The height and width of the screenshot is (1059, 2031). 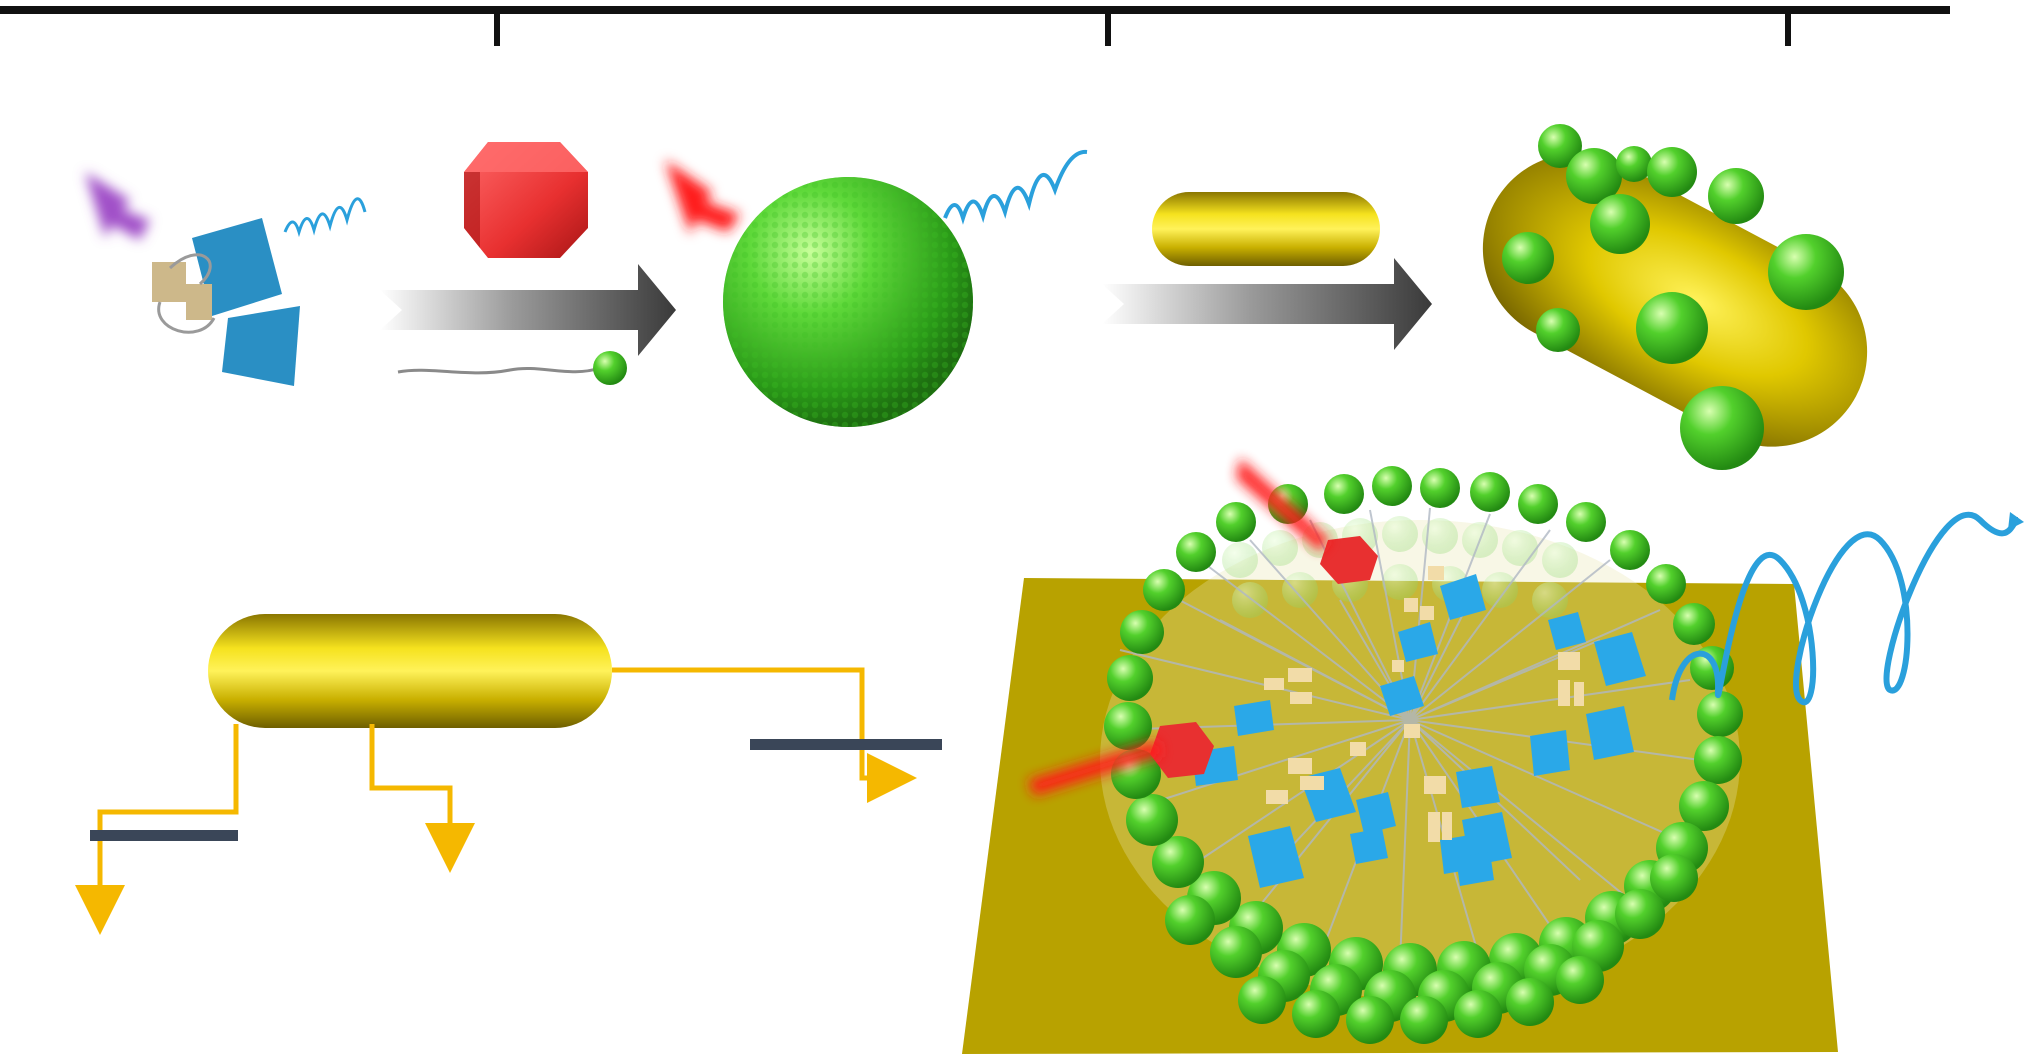 I want to click on lipid-chain-icon, so click(x=512, y=368).